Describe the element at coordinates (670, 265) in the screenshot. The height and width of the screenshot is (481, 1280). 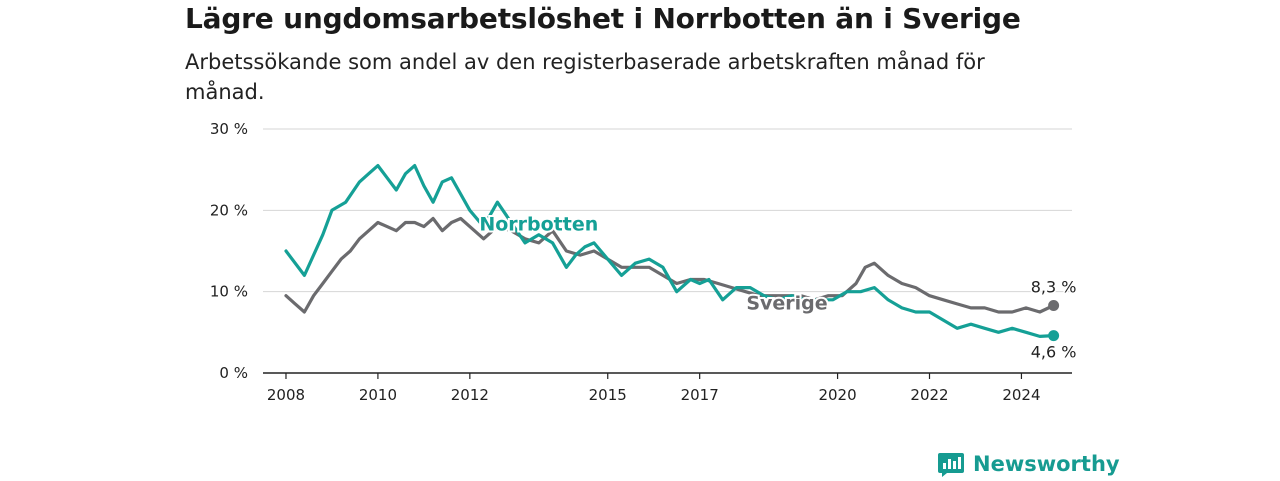
I see `series-line-sverige` at that location.